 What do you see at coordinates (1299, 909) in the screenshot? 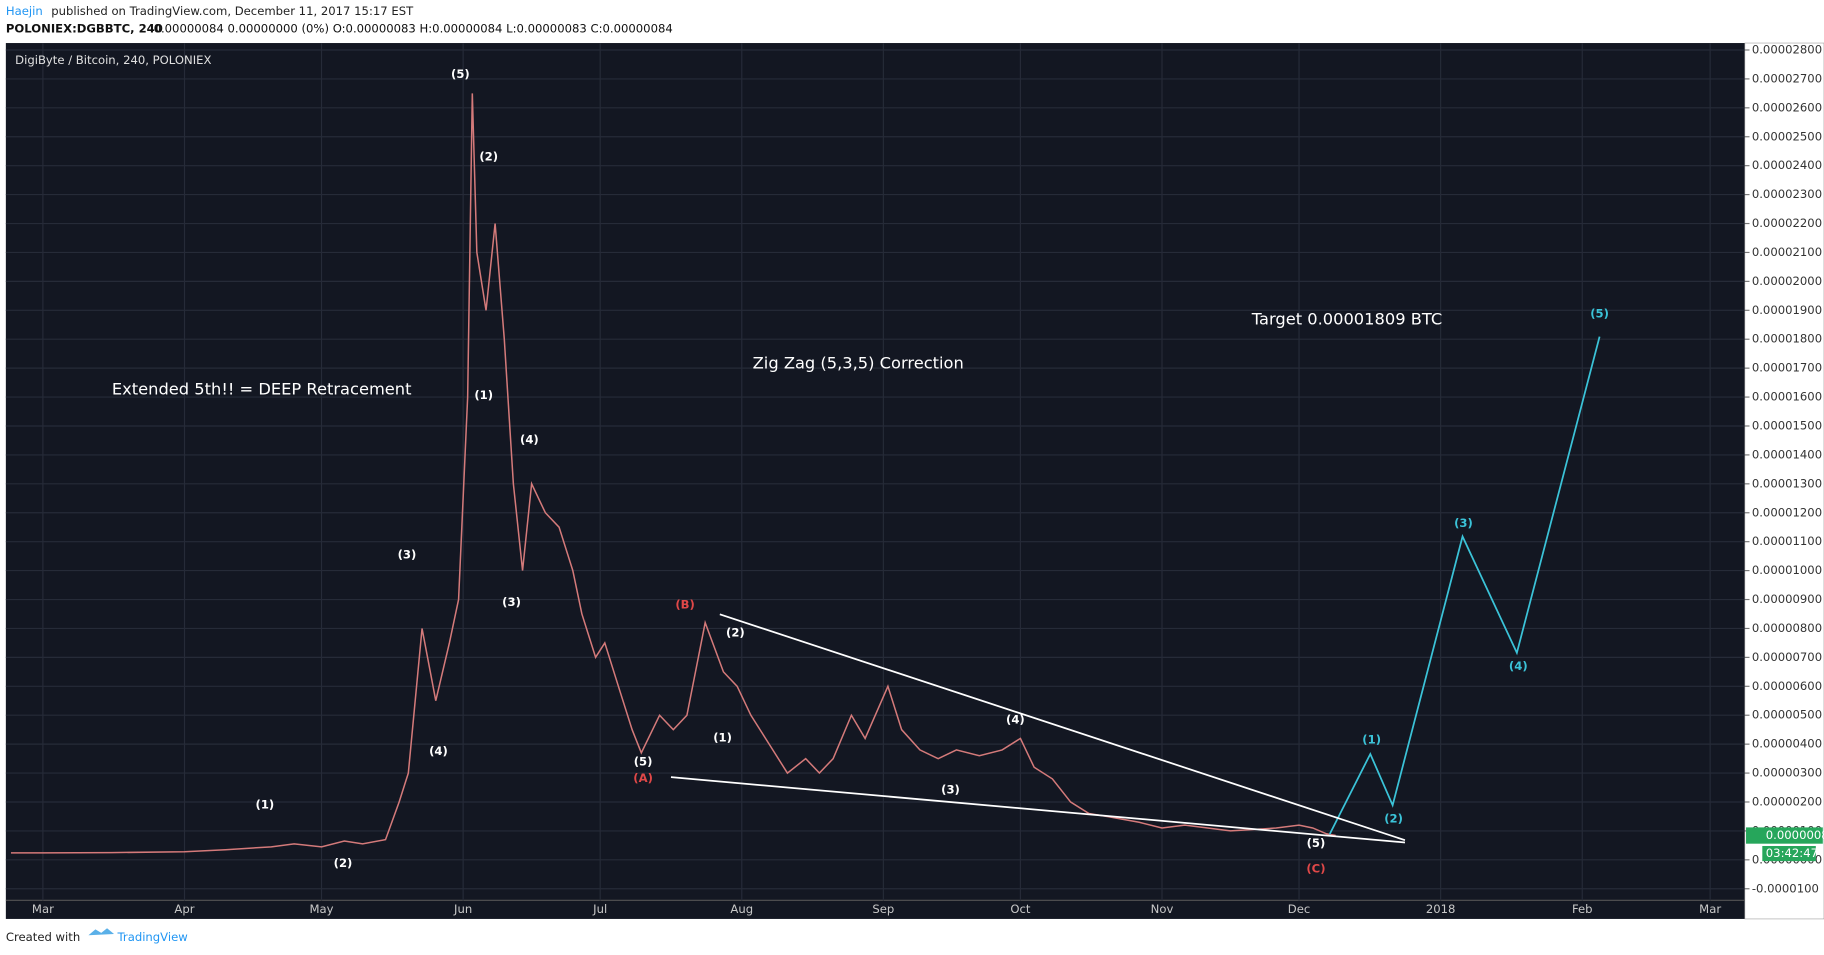
I see `x-tick-label: Dec` at bounding box center [1299, 909].